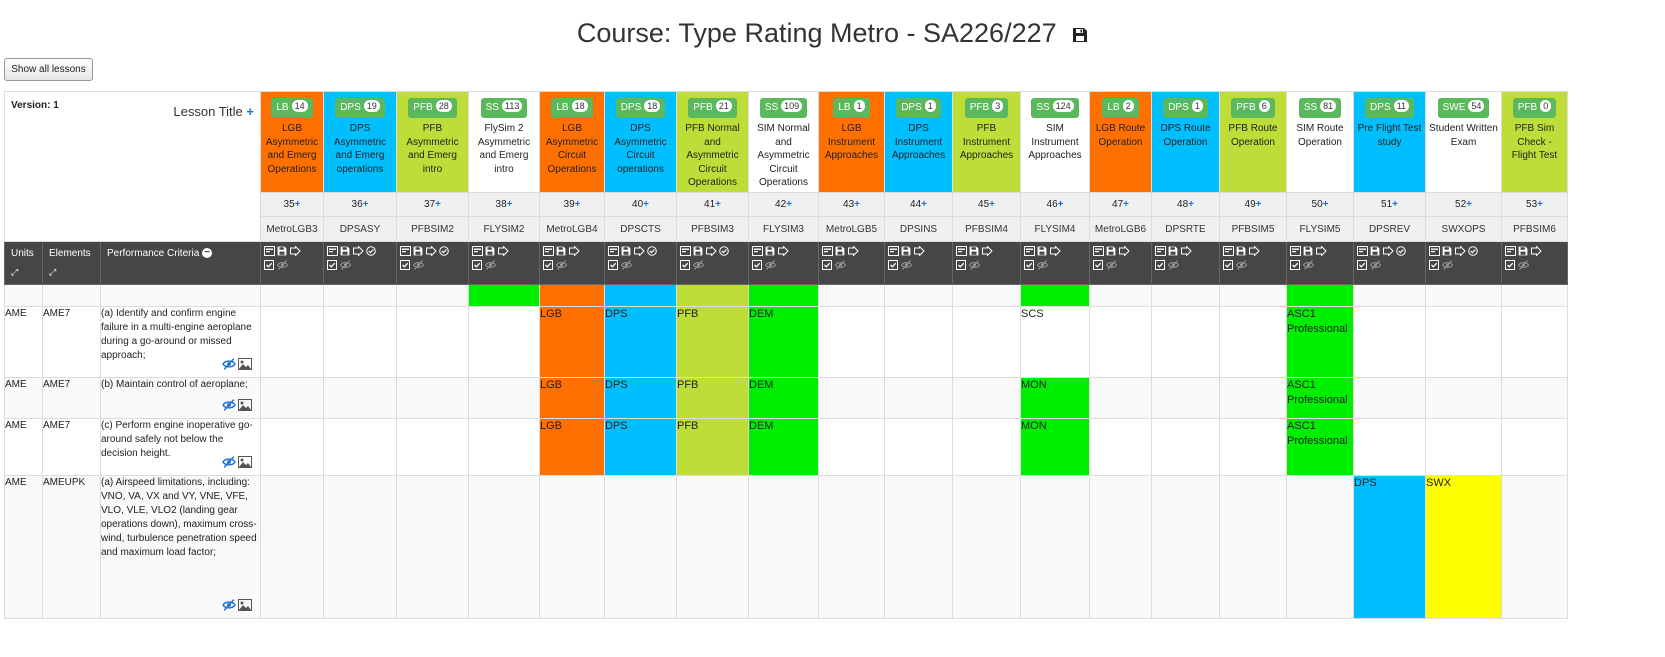 This screenshot has width=1665, height=657. I want to click on add-lesson-icon: +, so click(250, 111).